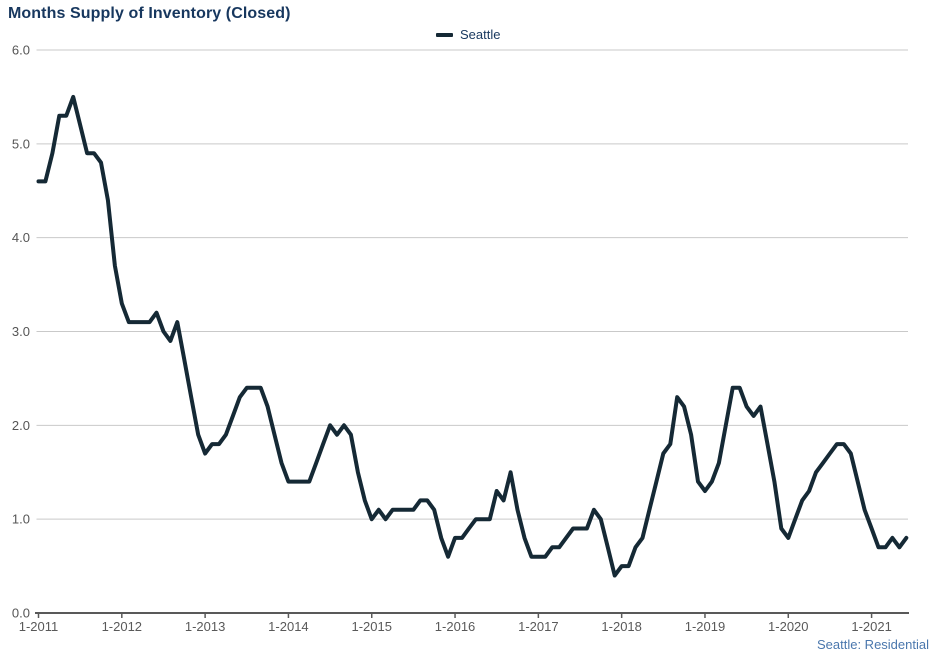 The image size is (936, 661). Describe the element at coordinates (21, 613) in the screenshot. I see `svg-text: 0.0` at that location.